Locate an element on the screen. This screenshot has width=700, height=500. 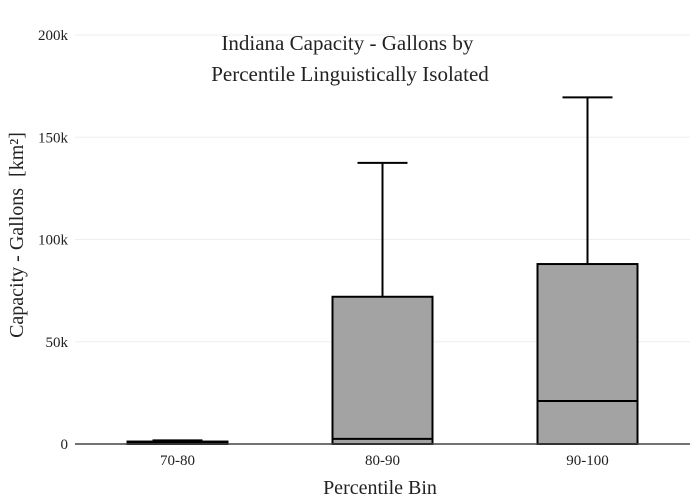
y-tick-label: 100k is located at coordinates (53, 241).